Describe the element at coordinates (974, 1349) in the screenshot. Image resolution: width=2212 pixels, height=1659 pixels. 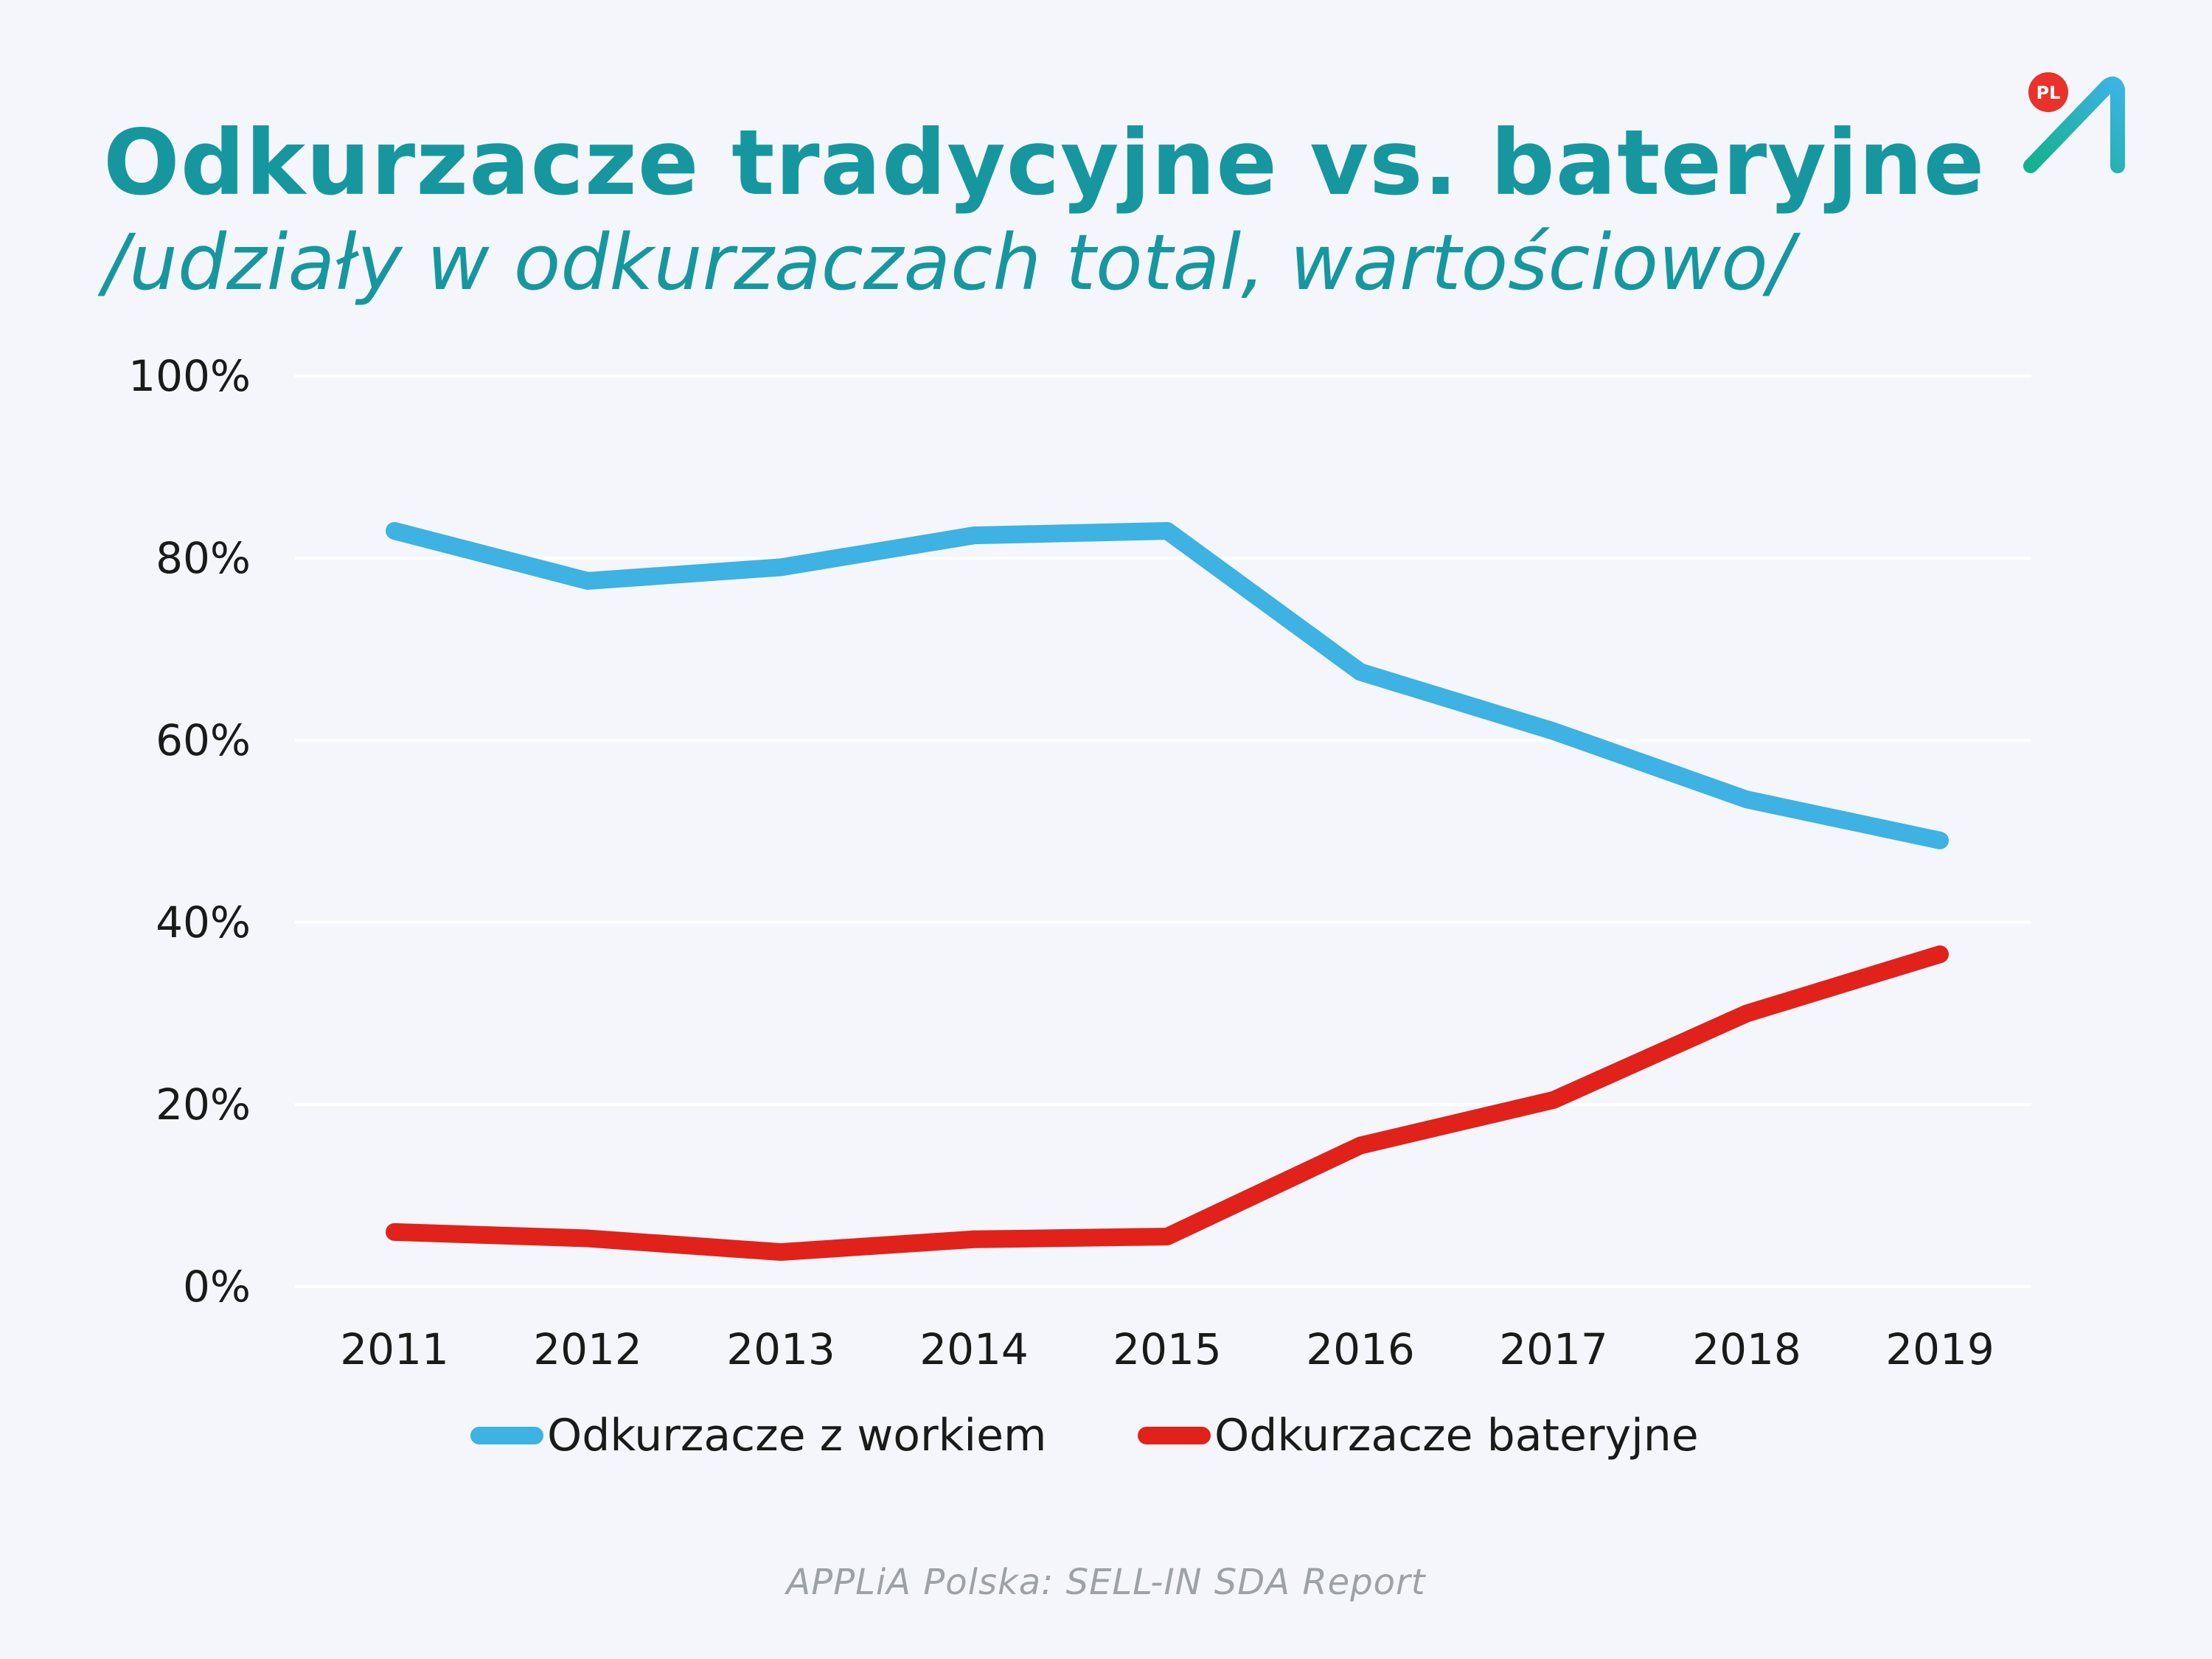
I see `x-tick-label: 2014` at that location.